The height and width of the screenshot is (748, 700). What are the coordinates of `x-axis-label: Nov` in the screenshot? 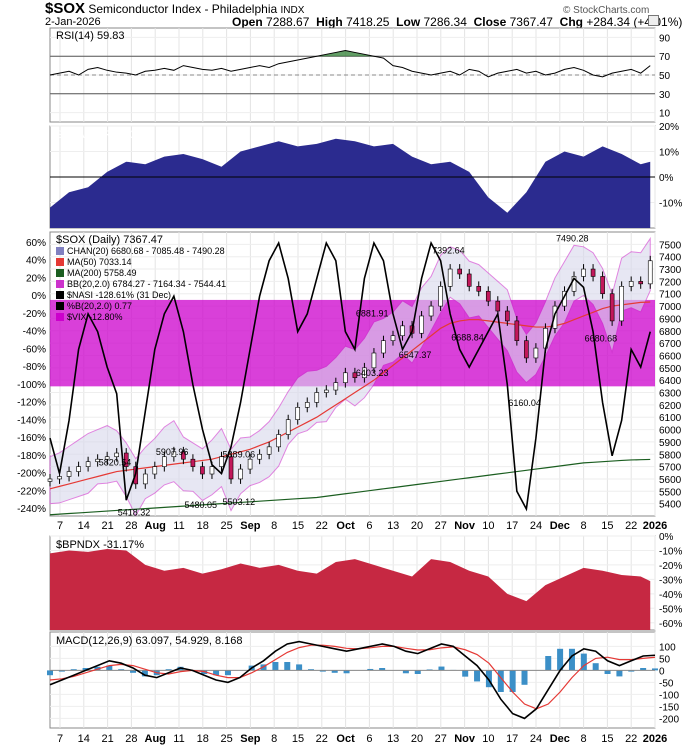 It's located at (465, 526).